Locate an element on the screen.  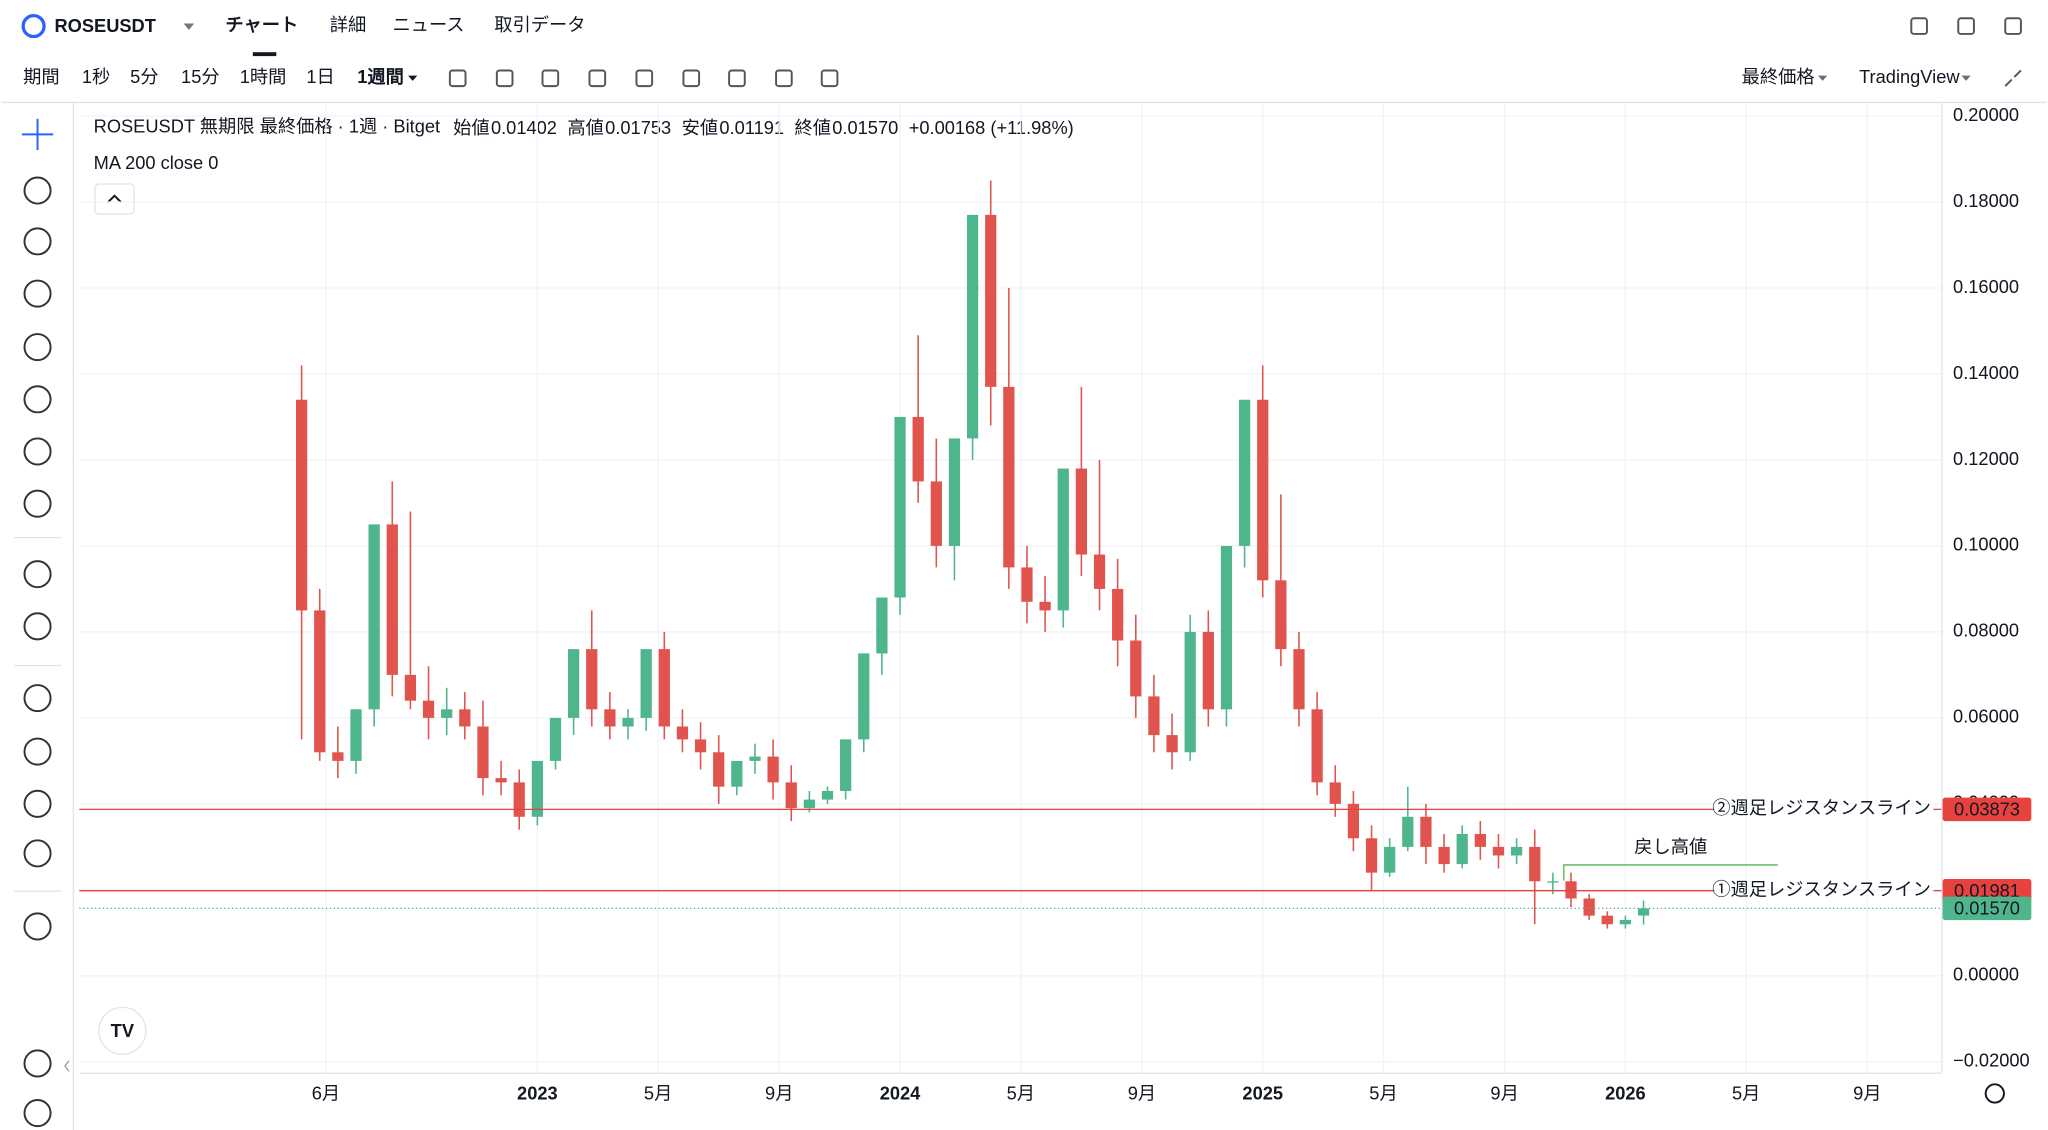
y-tick-label: 0.16000 is located at coordinates (1986, 286).